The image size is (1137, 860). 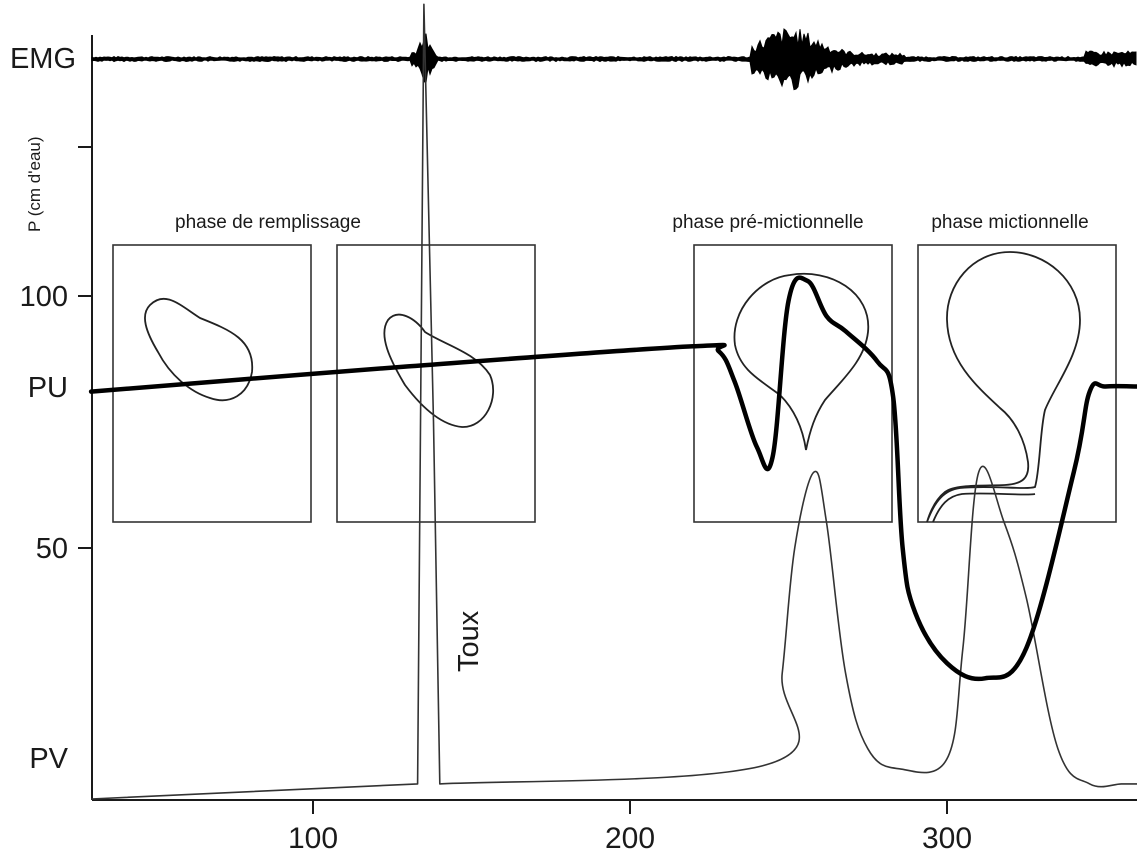 I want to click on phase-label-pre-micturition: phase pré-mictionnelle, so click(x=767, y=222).